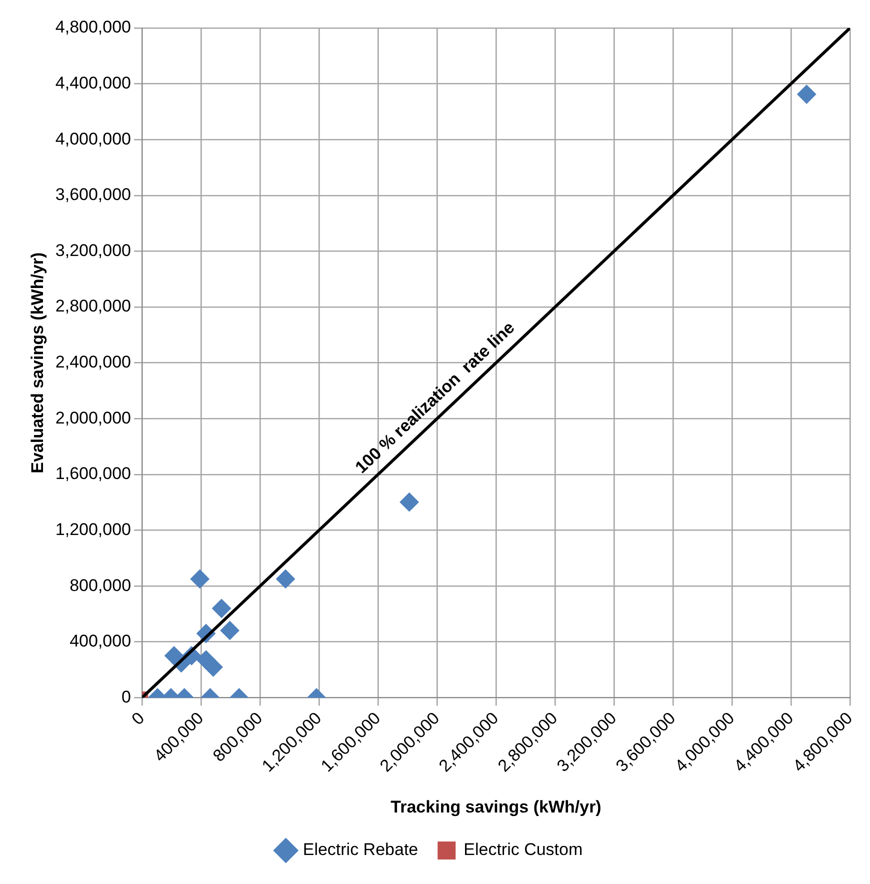  What do you see at coordinates (523, 850) in the screenshot?
I see `legend-label: Electric Custom` at bounding box center [523, 850].